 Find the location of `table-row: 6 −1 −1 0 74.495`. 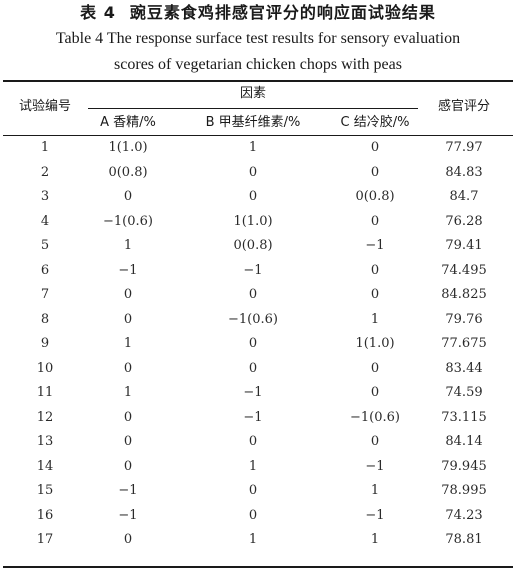

table-row: 6 −1 −1 0 74.495 is located at coordinates (258, 271).